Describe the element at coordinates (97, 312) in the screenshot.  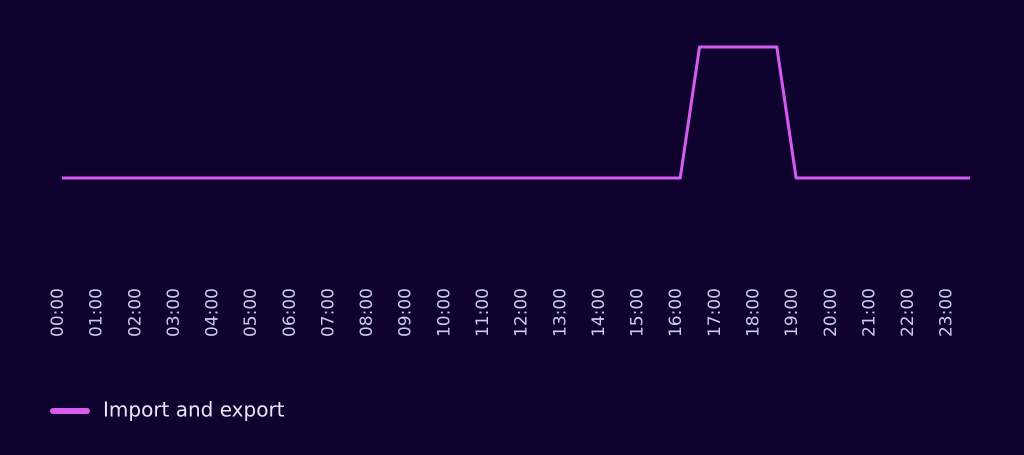
I see `x-tick-label: 01:00` at that location.